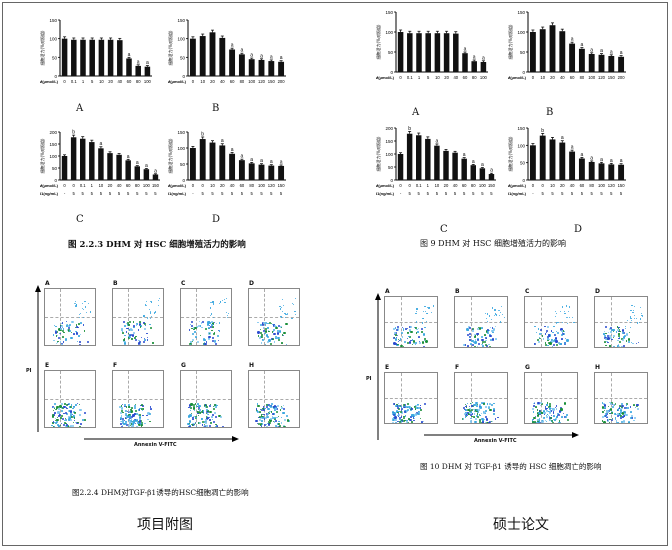 Image resolution: width=672 pixels, height=550 pixels. I want to click on right-panel-letter-d: D, so click(578, 229).